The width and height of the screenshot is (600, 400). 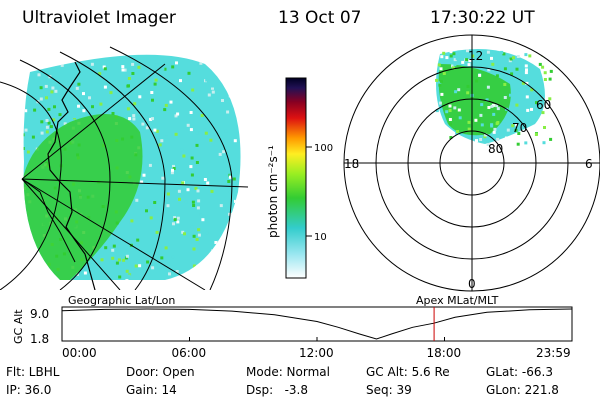 What do you see at coordinates (553, 353) in the screenshot?
I see `x-tick-label: 23:59` at bounding box center [553, 353].